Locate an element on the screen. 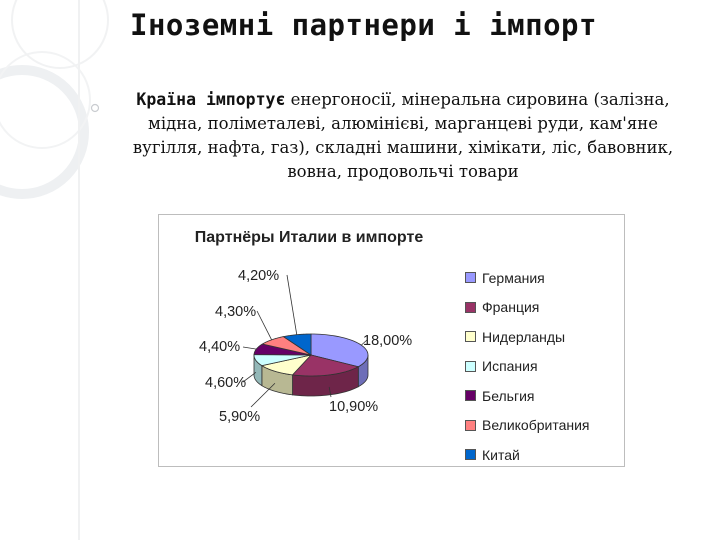 The width and height of the screenshot is (720, 540). pie-plot: 18,00% 10,90% 5,90% 4,60% 4,40% 4,30% 4,20% is located at coordinates (305, 346).